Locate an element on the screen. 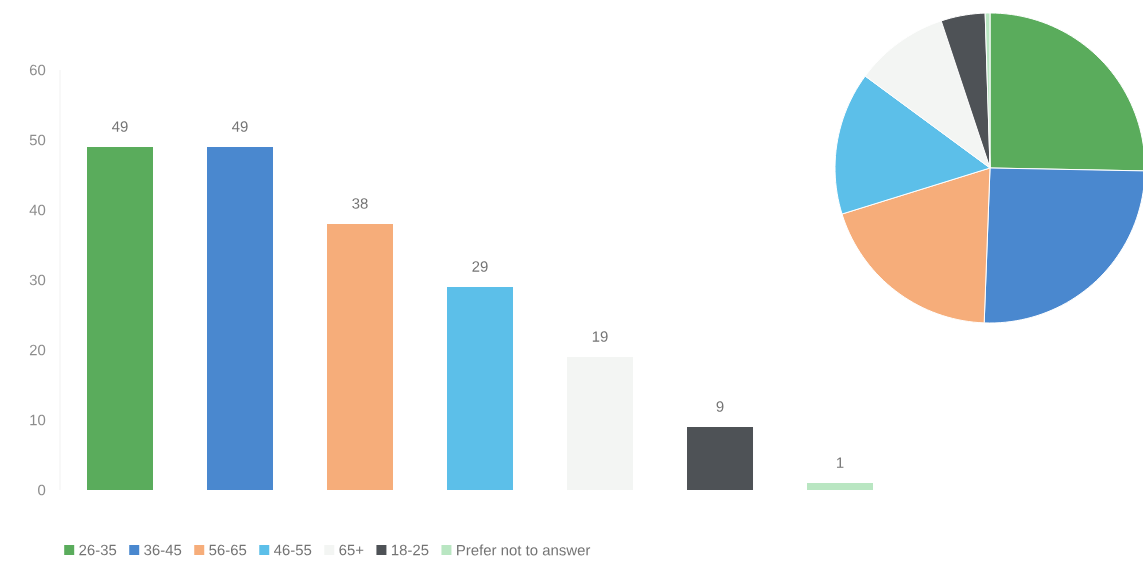  y-tick-label: 50 is located at coordinates (37, 140).